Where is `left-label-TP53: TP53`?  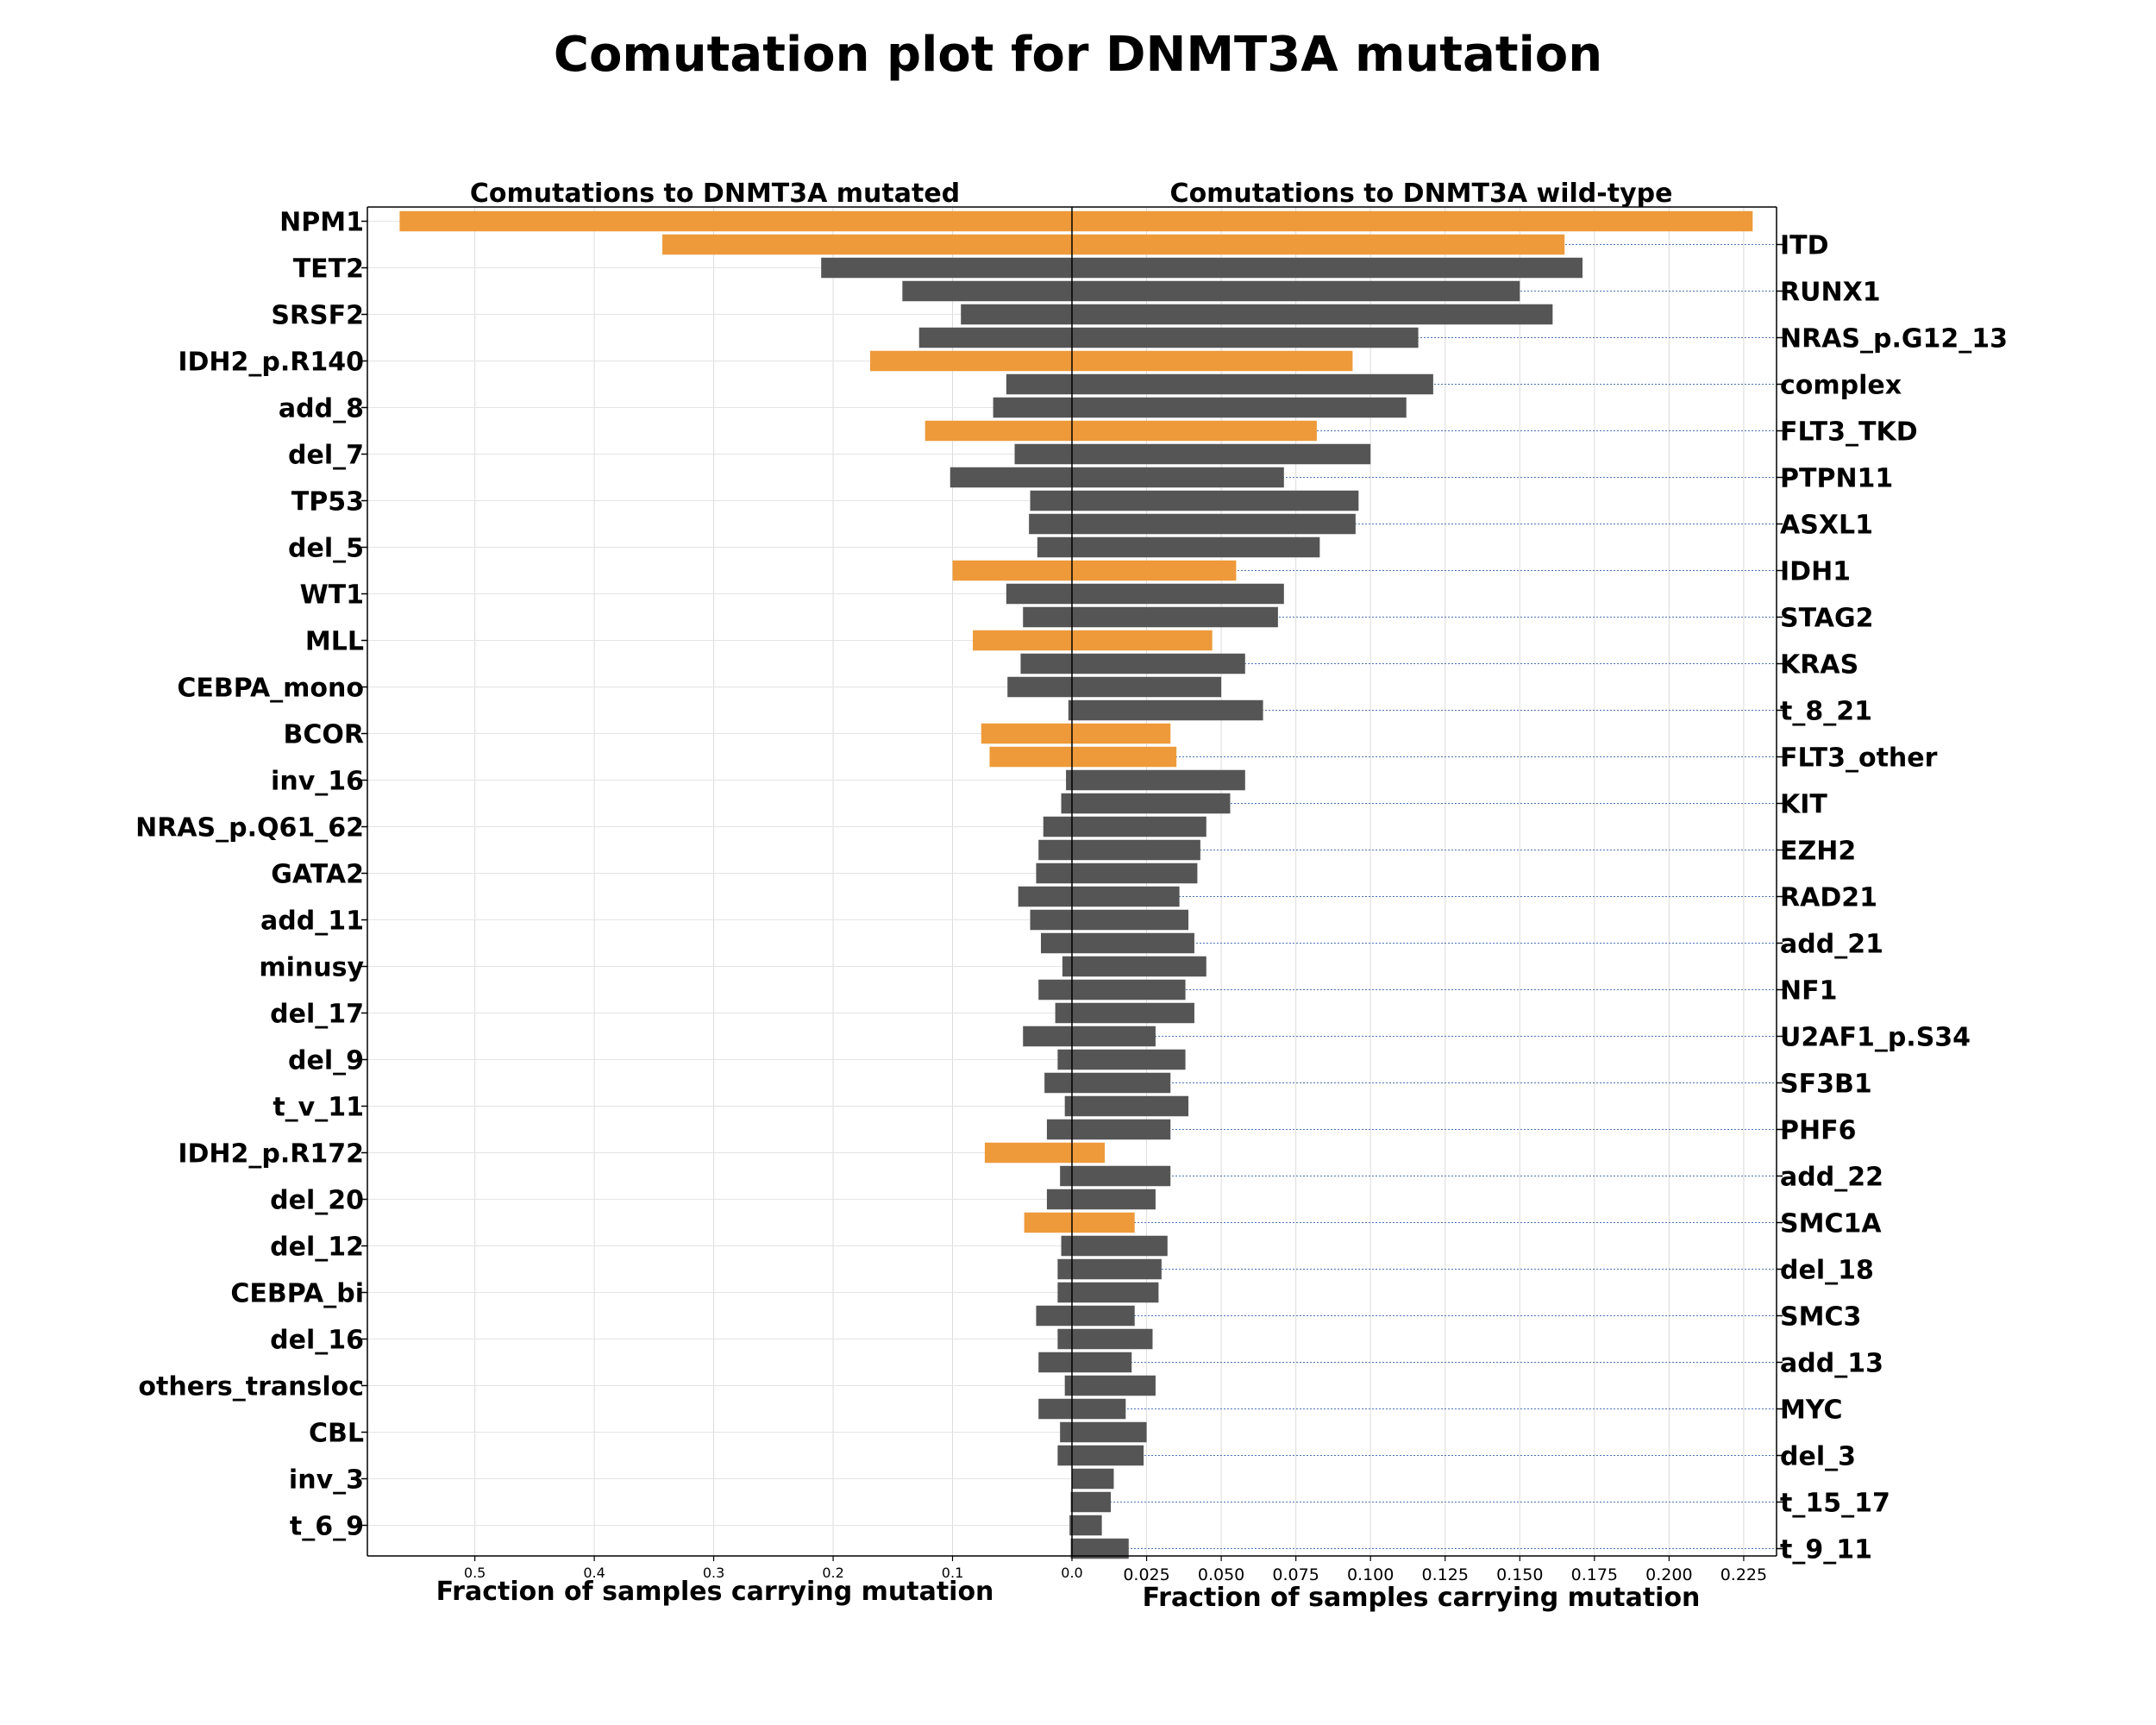 left-label-TP53: TP53 is located at coordinates (327, 502).